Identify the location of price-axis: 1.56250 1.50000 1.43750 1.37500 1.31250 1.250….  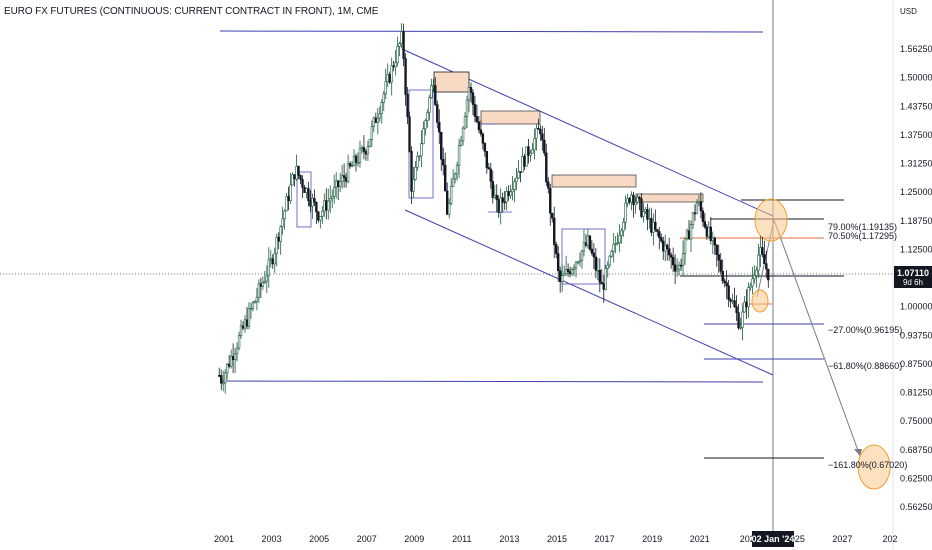
(916, 278).